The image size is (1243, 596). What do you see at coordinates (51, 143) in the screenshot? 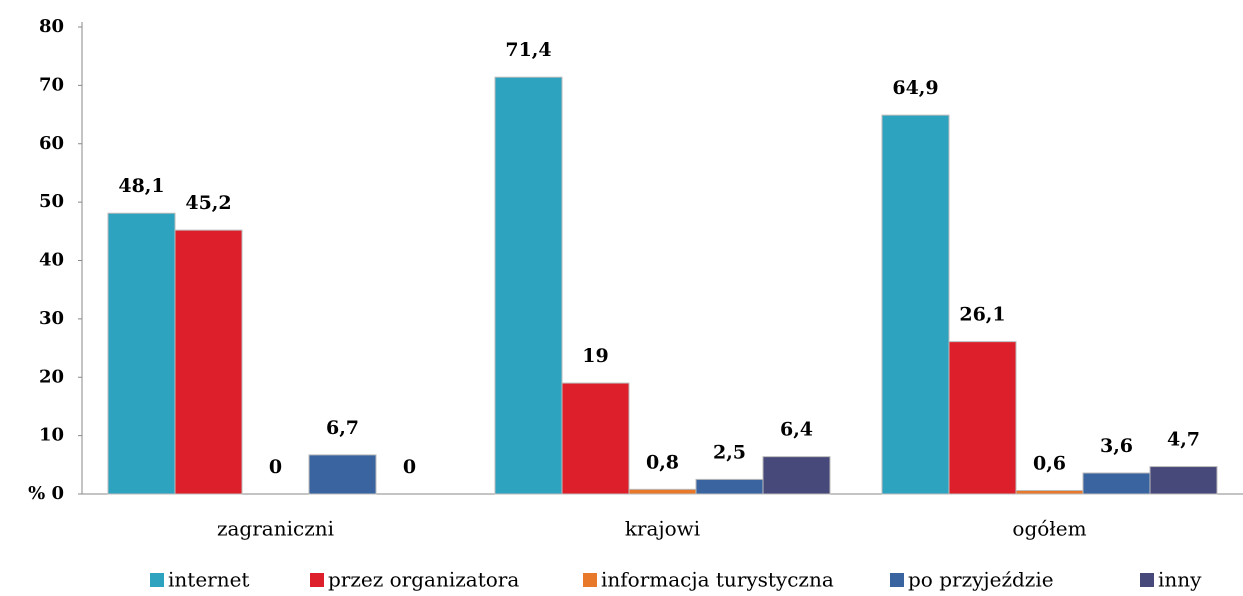
I see `y-tick-label: 60` at bounding box center [51, 143].